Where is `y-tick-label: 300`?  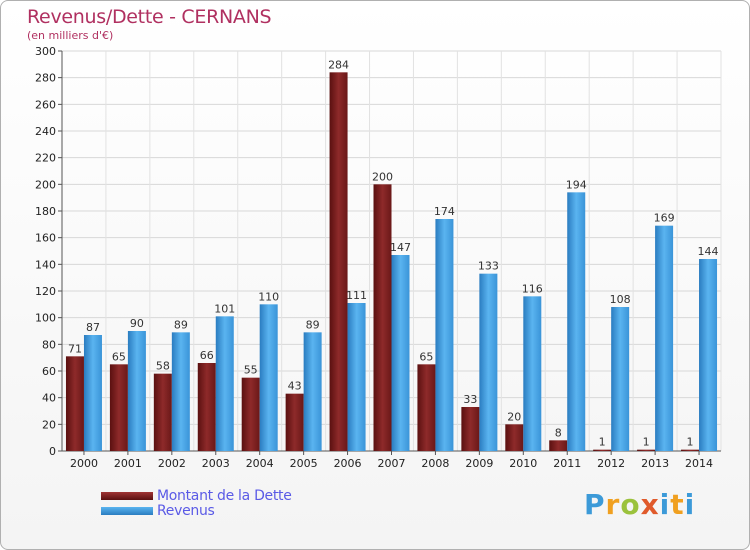 y-tick-label: 300 is located at coordinates (45, 51).